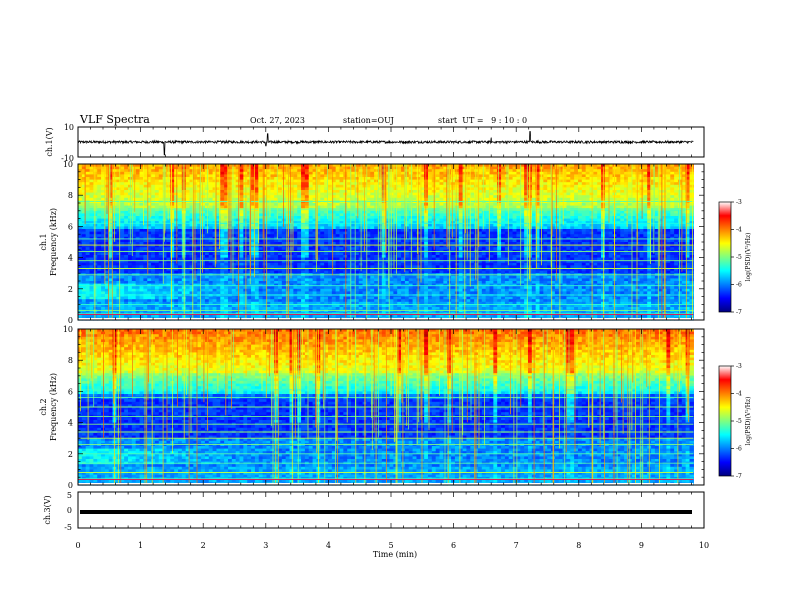 This screenshot has height=612, width=792. What do you see at coordinates (49, 141) in the screenshot?
I see `ch1-waveform-ylabel: ch.1(V)` at bounding box center [49, 141].